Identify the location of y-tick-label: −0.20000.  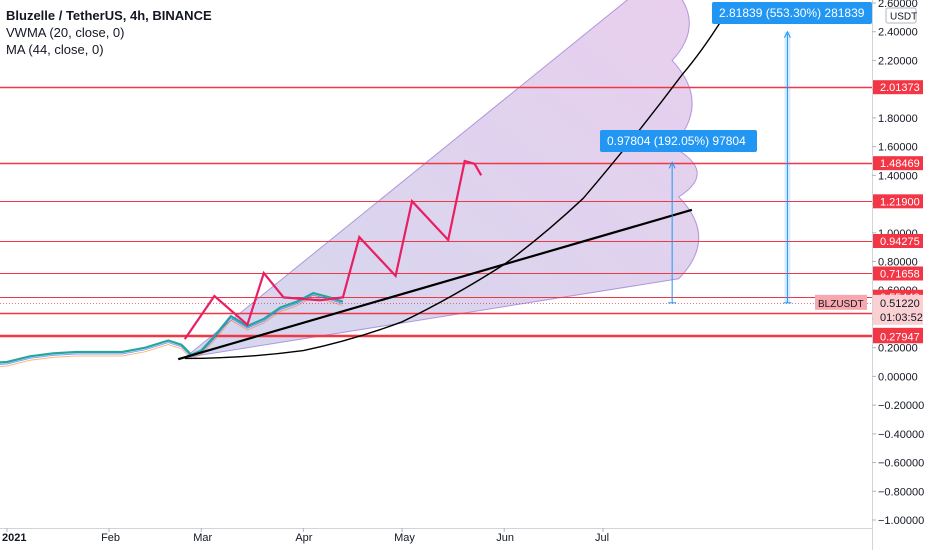
(901, 406).